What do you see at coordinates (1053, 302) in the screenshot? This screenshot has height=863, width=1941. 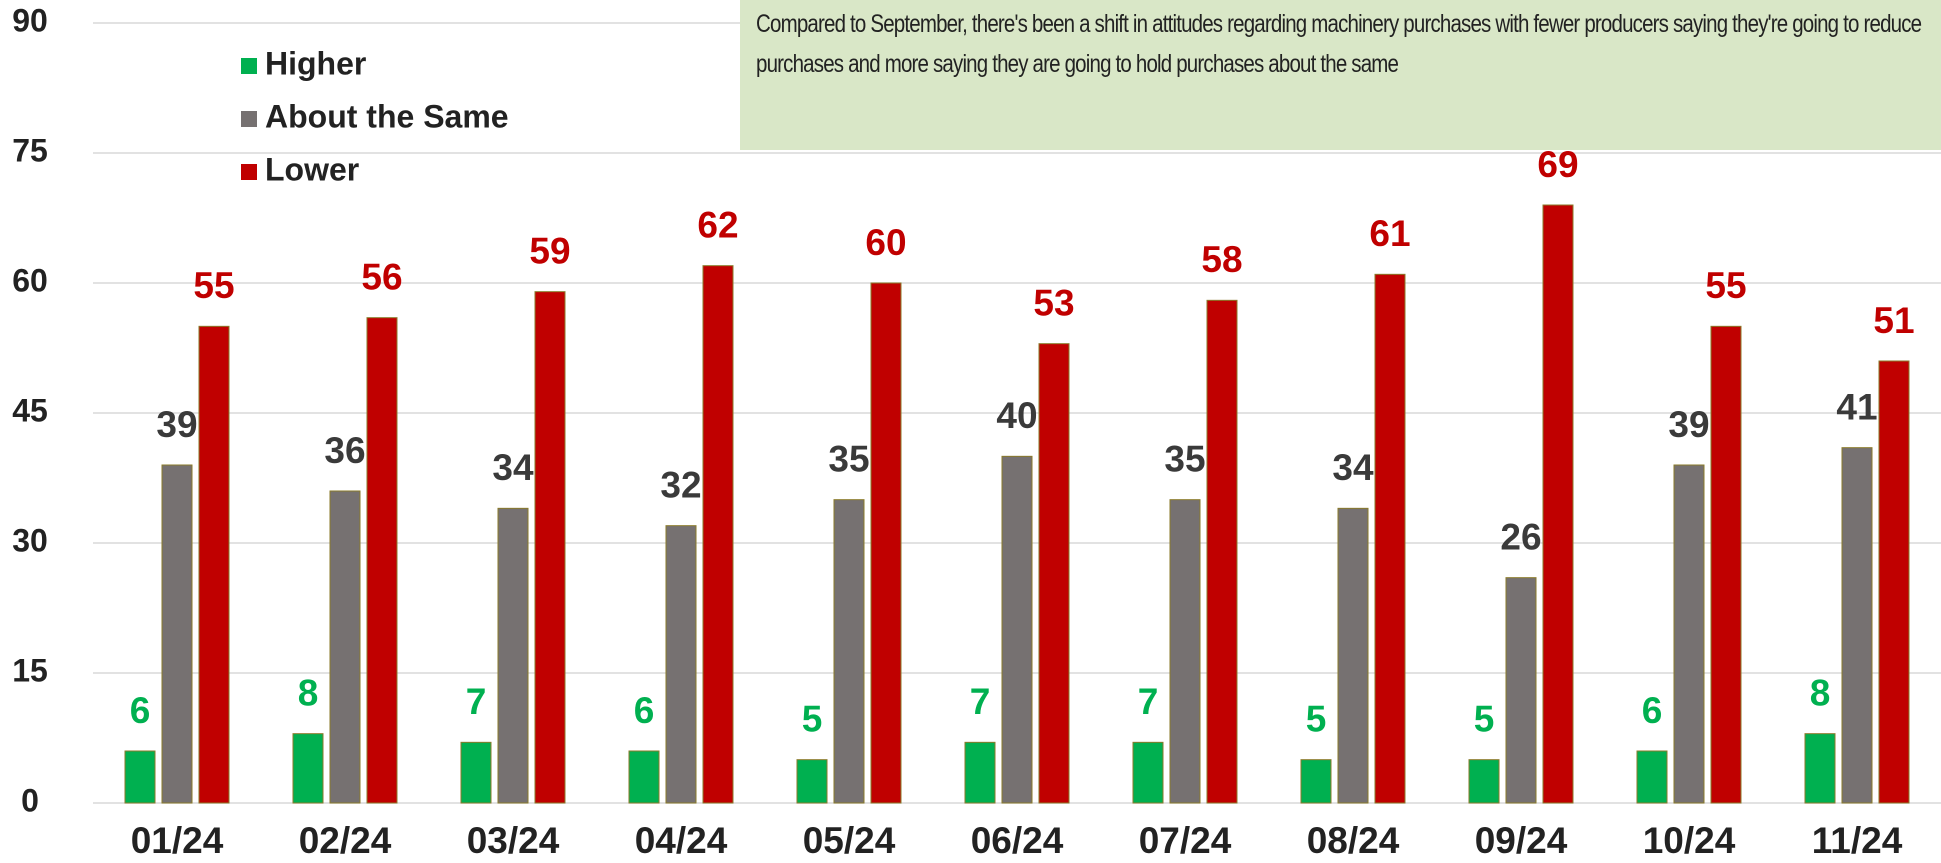 I see `data-label: 53` at bounding box center [1053, 302].